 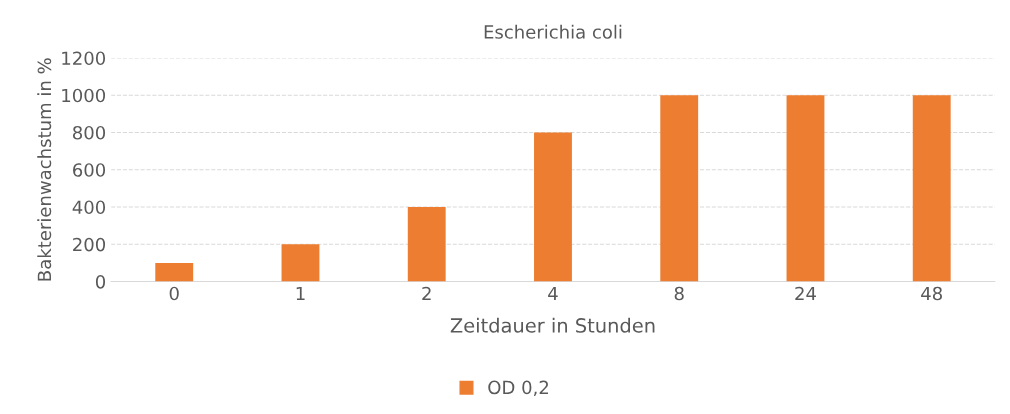 I want to click on x-tick-label: 24, so click(x=805, y=293).